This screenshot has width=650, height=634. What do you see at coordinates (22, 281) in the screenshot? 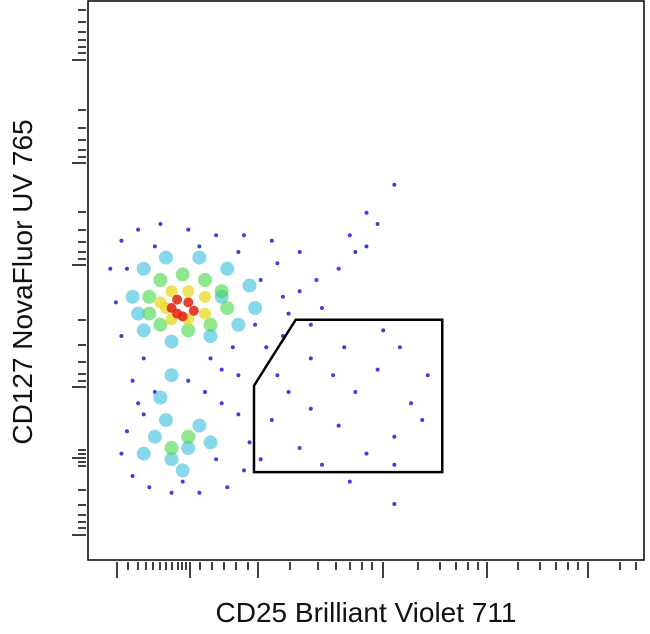
I see `y-axis-label: CD127 NovaFluor UV 765` at bounding box center [22, 281].